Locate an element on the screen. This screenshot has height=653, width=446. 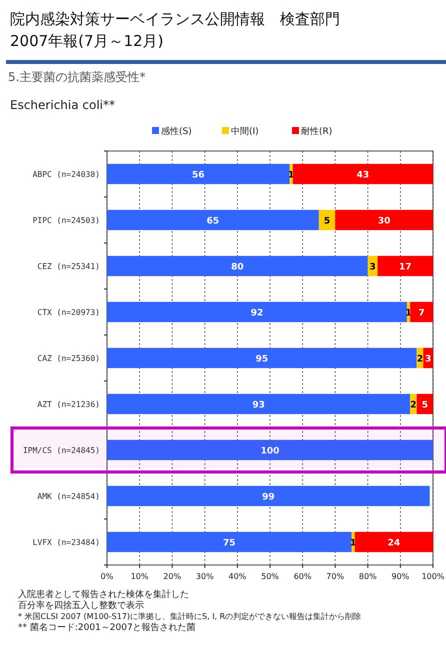
x-tick-label: 60% is located at coordinates (303, 576).